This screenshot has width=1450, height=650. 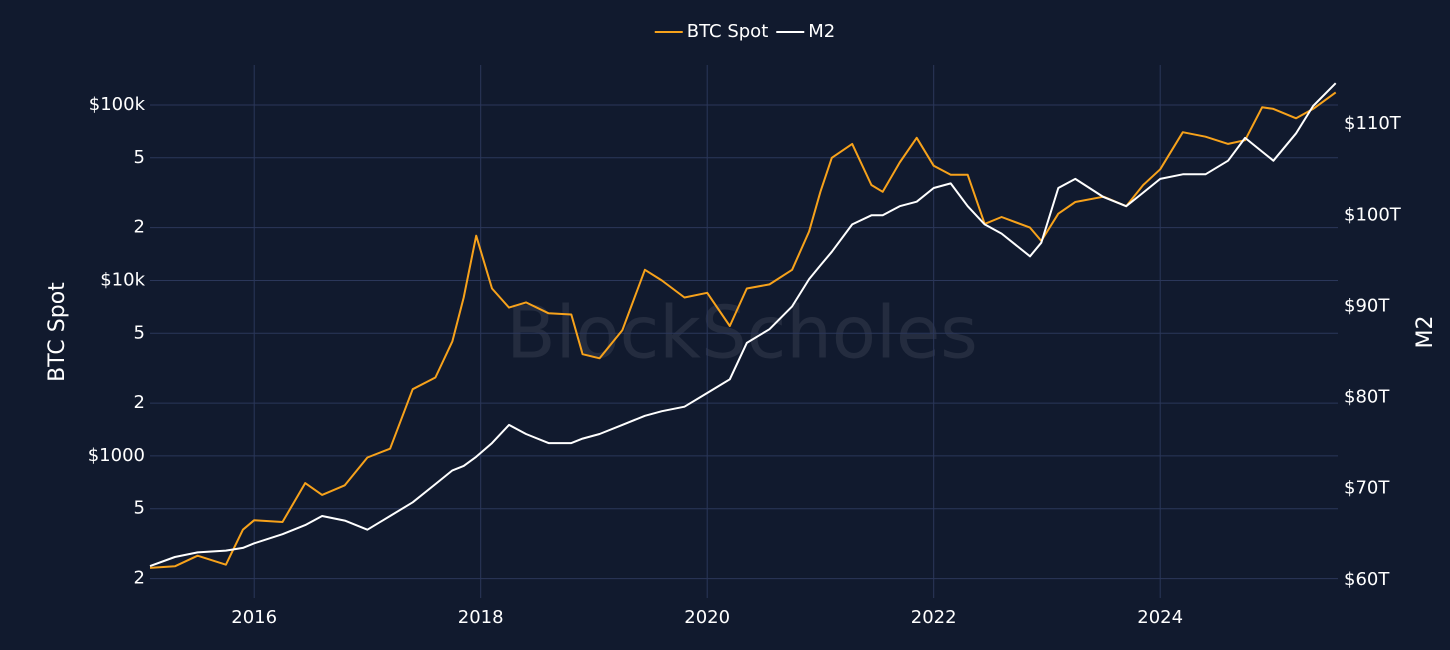 I want to click on watermark: BlockScholes, so click(x=742, y=333).